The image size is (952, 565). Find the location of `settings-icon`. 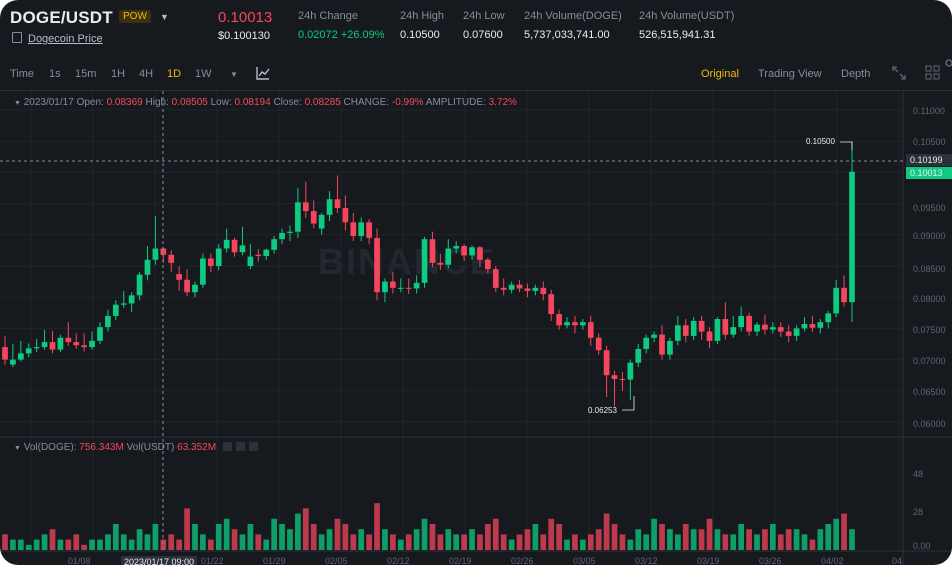

settings-icon is located at coordinates (948, 64).